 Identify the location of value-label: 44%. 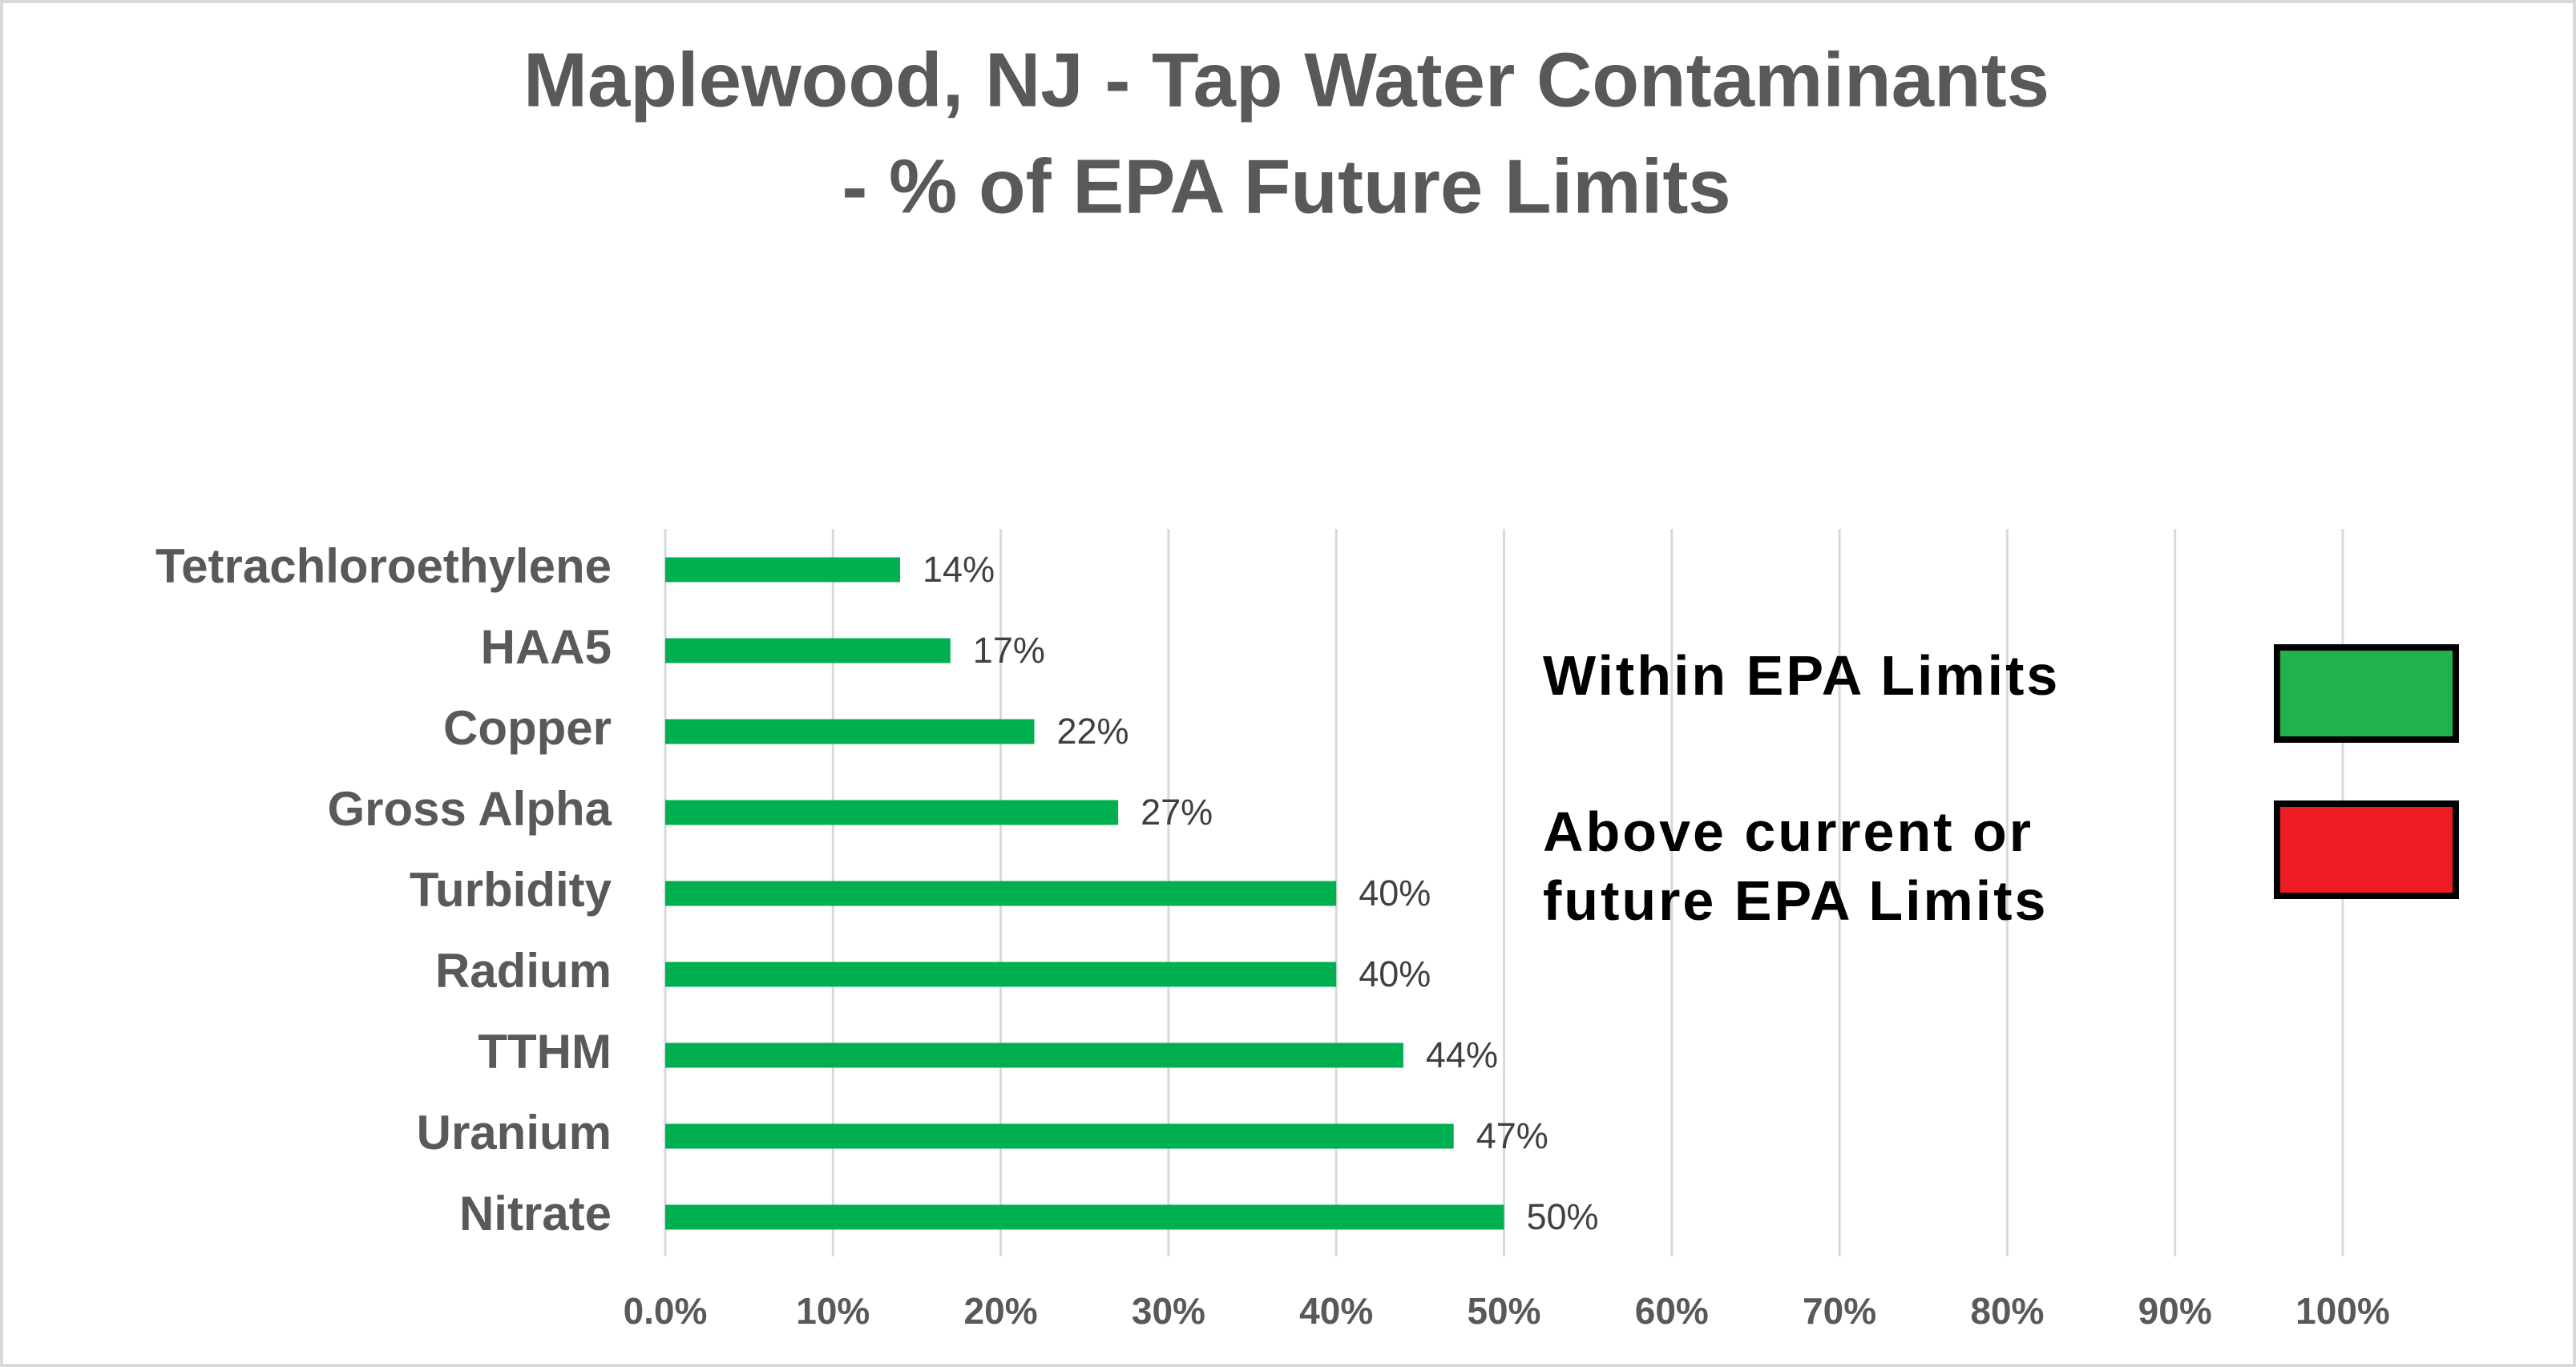
(1462, 1054).